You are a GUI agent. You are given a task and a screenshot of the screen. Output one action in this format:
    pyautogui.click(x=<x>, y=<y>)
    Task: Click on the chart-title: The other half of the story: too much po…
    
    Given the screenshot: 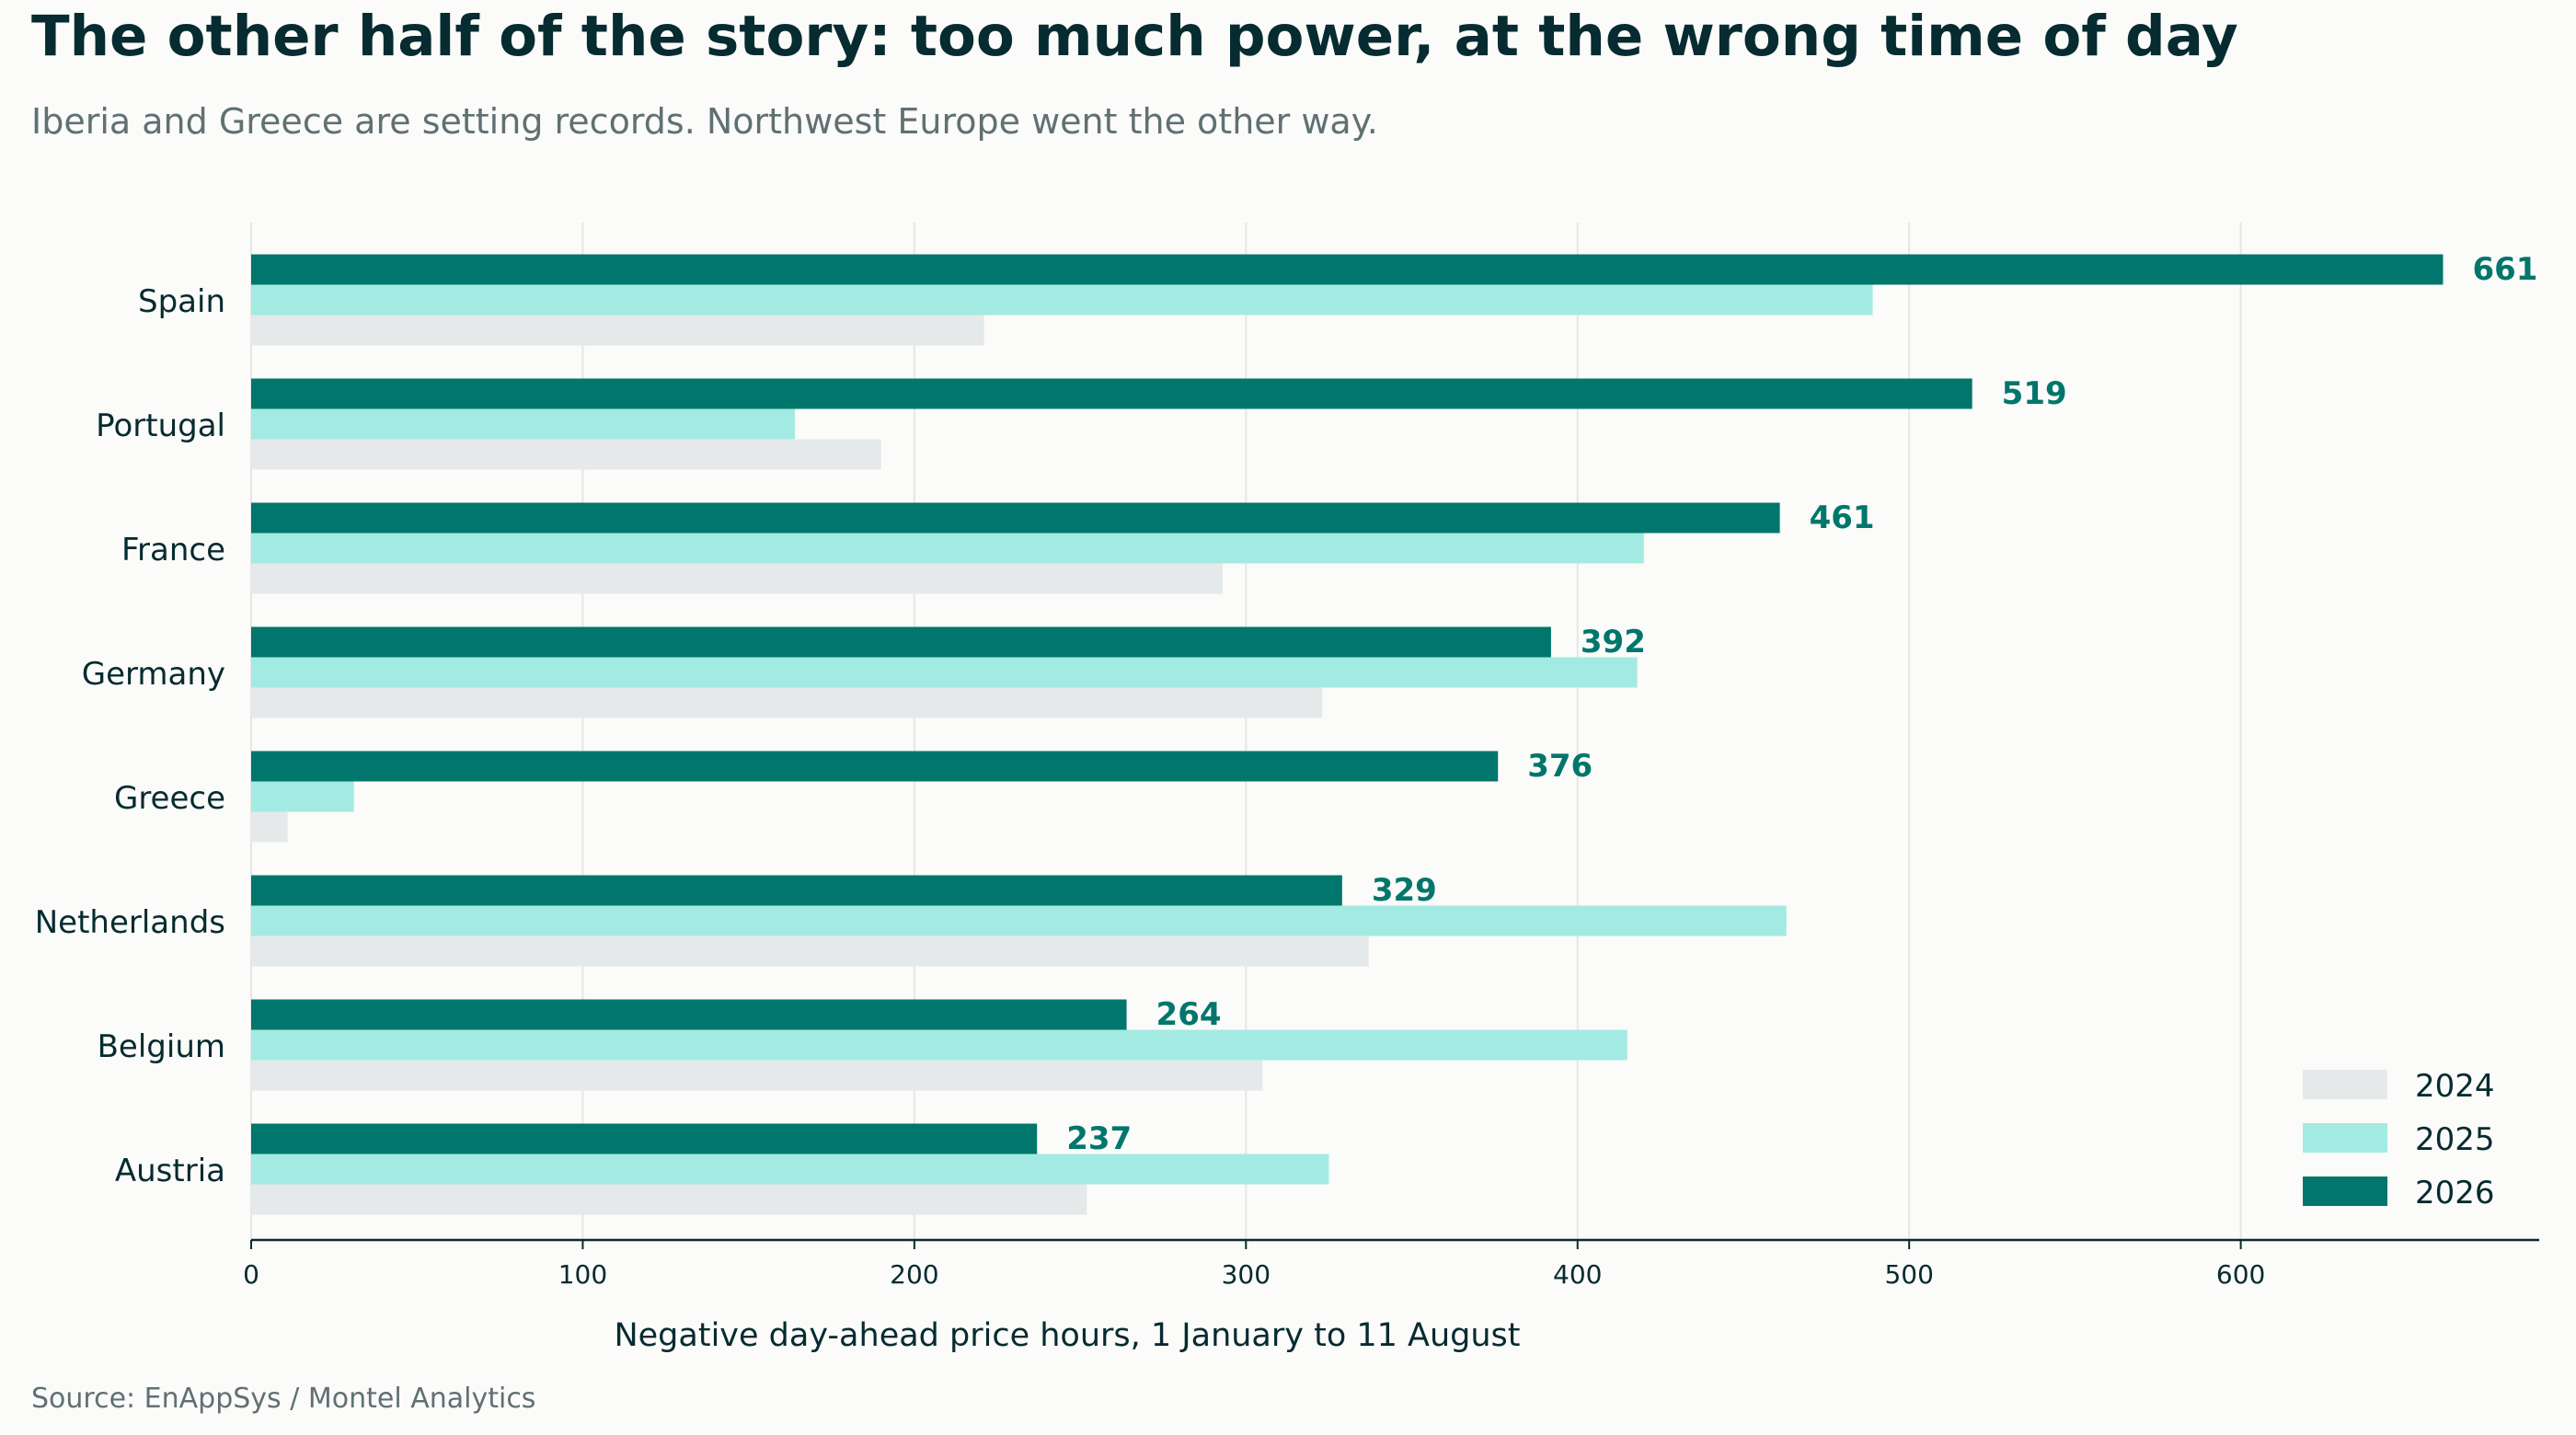 What is the action you would take?
    pyautogui.click(x=1134, y=36)
    